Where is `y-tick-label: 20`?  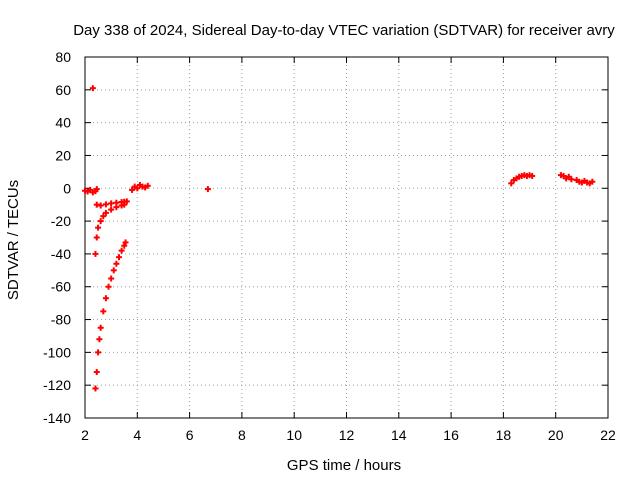 y-tick-label: 20 is located at coordinates (63, 155).